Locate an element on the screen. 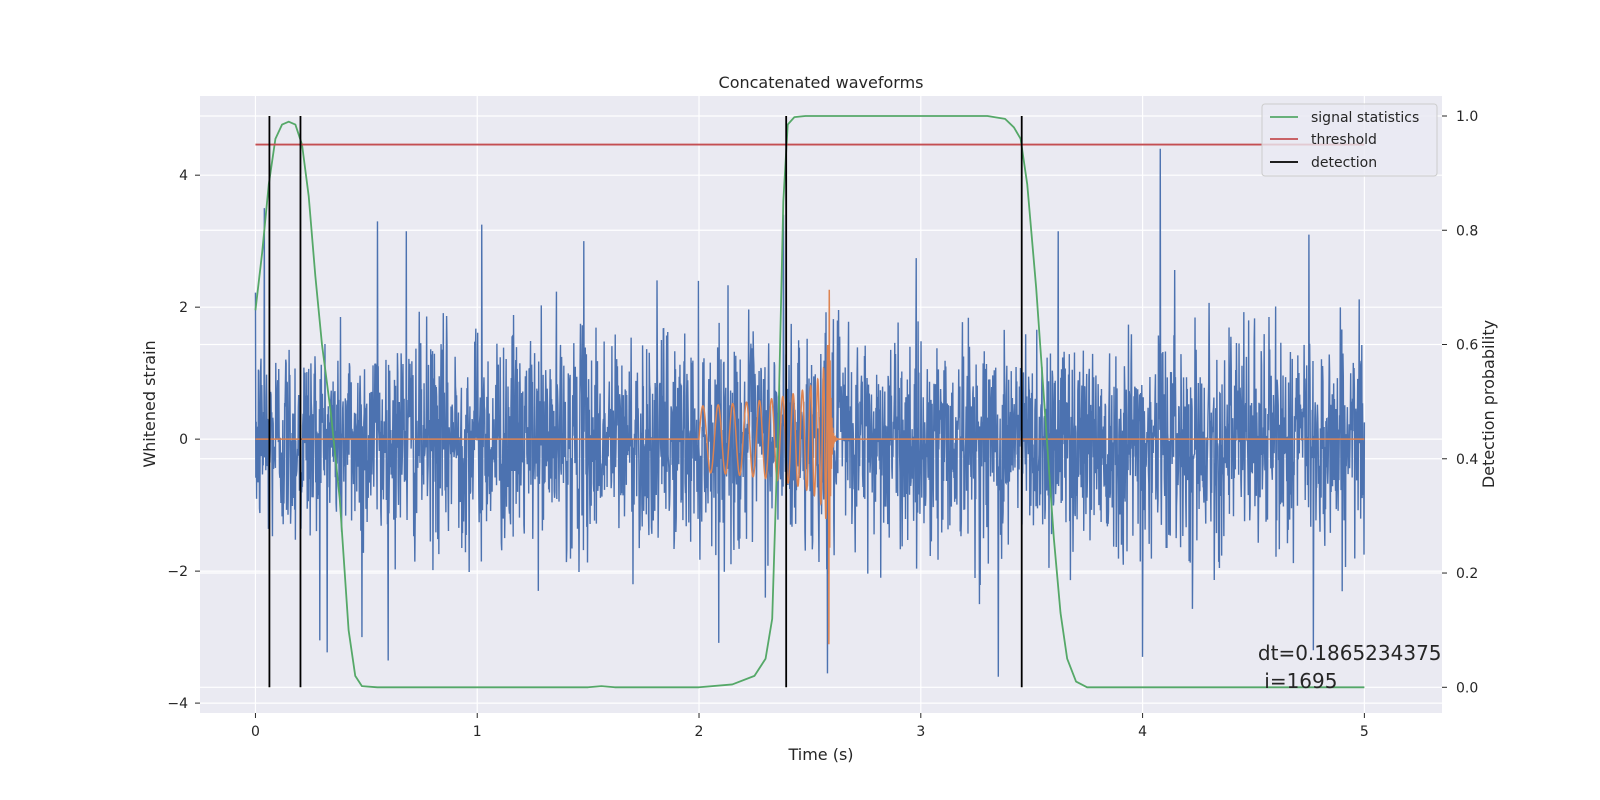  legend-label-signal-statistics: signal statistics is located at coordinates (1365, 118).